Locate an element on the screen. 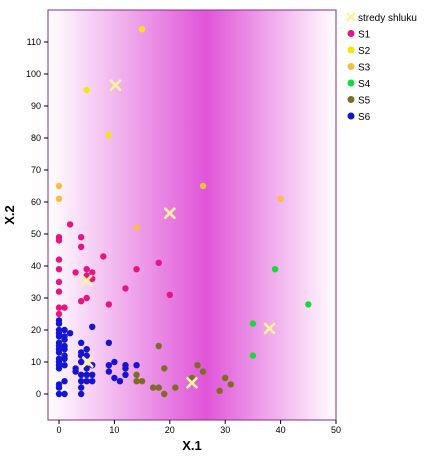 This screenshot has height=457, width=429. y-tick-label: 70 is located at coordinates (36, 170).